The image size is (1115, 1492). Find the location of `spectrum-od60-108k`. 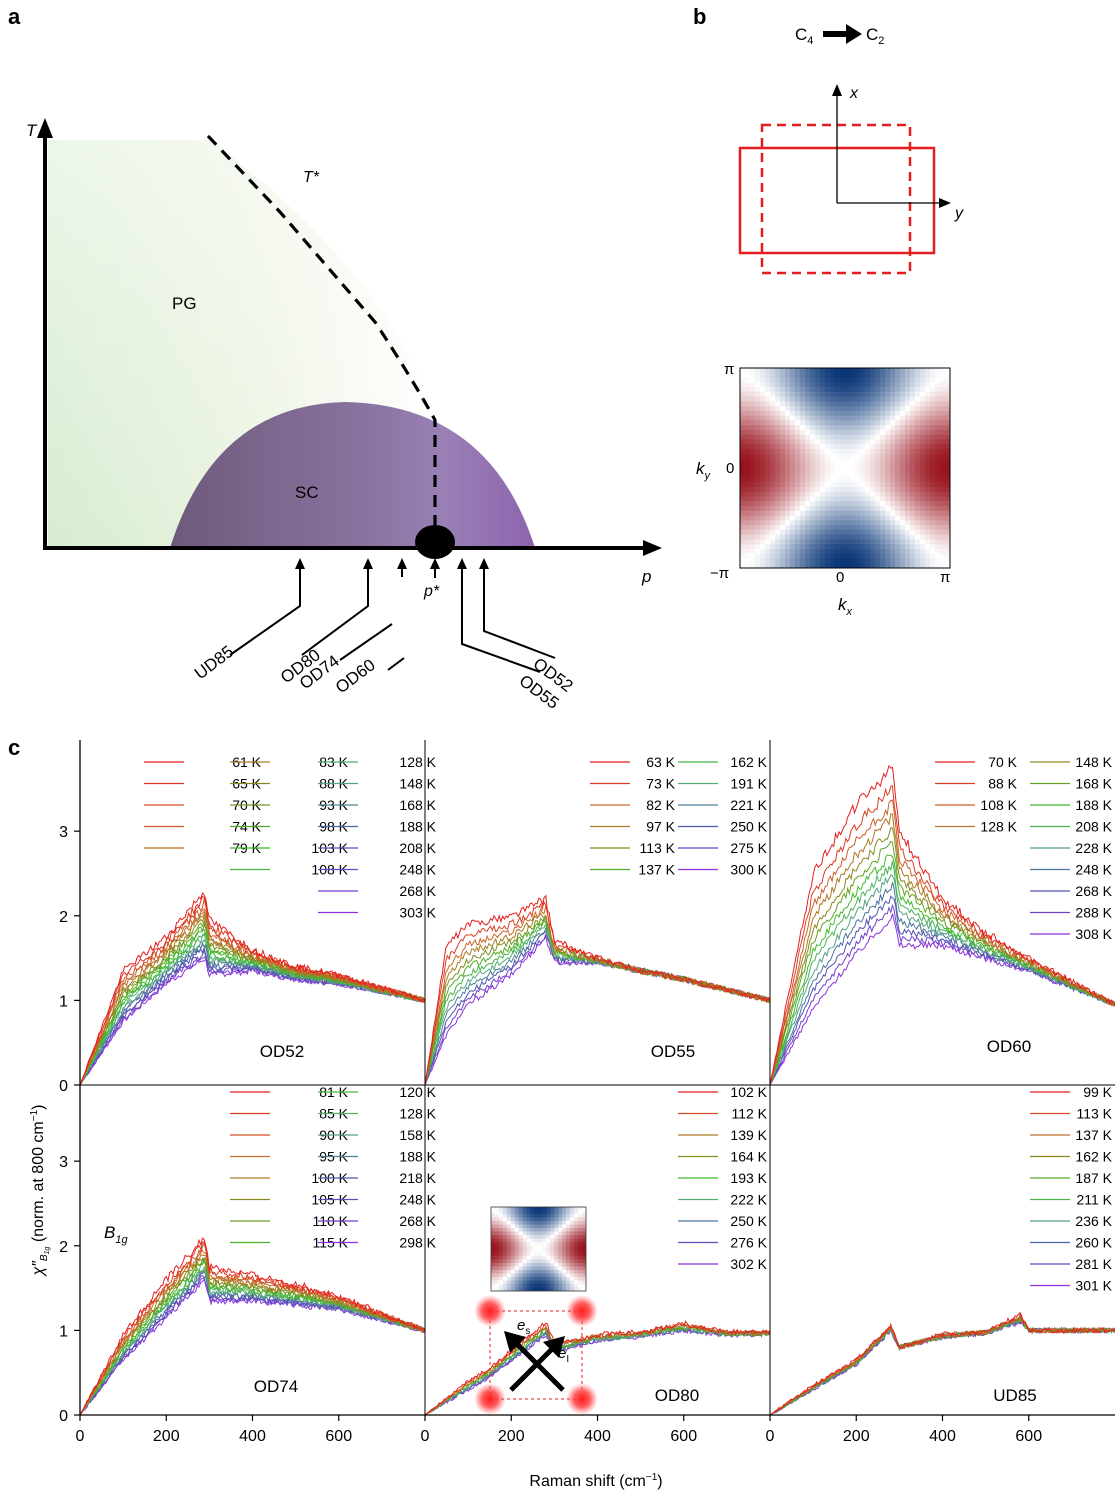

spectrum-od60-108k is located at coordinates (942, 942).